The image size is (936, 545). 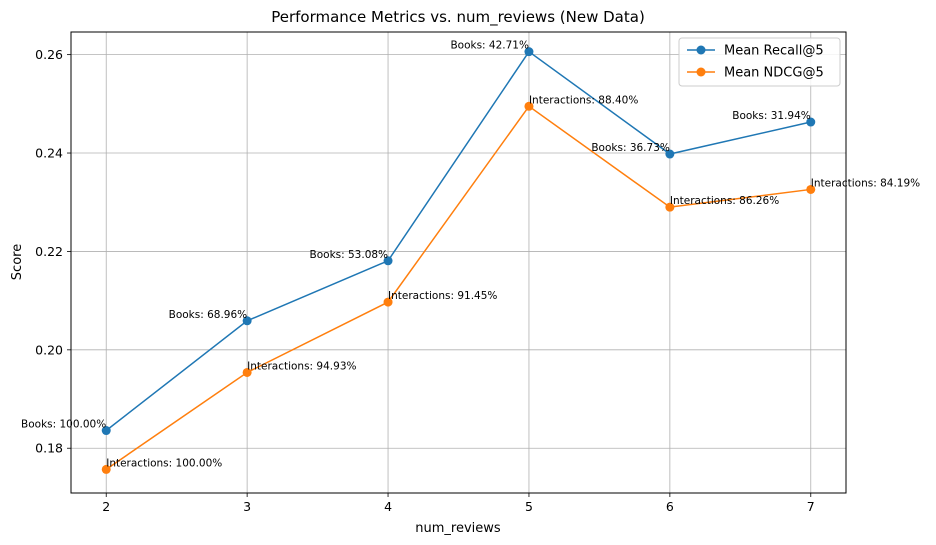 What do you see at coordinates (458, 528) in the screenshot?
I see `x-axis-label: num_reviews` at bounding box center [458, 528].